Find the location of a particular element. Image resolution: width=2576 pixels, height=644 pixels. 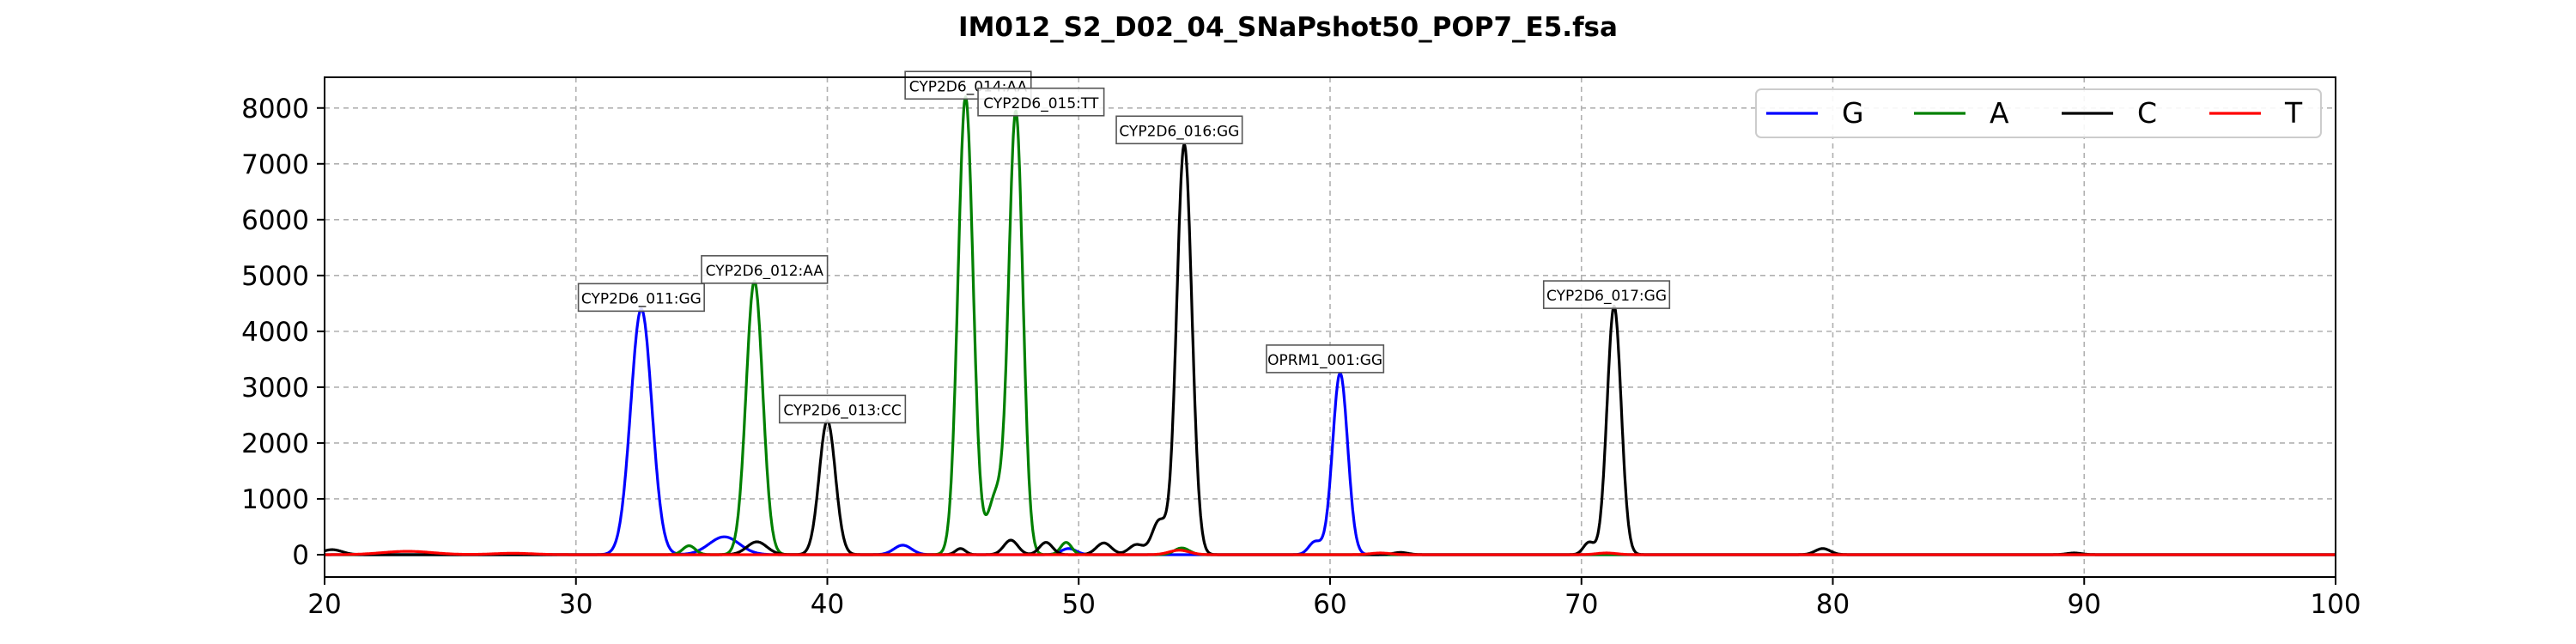

annotation-label: CYP2D6_012:AA is located at coordinates (765, 271).